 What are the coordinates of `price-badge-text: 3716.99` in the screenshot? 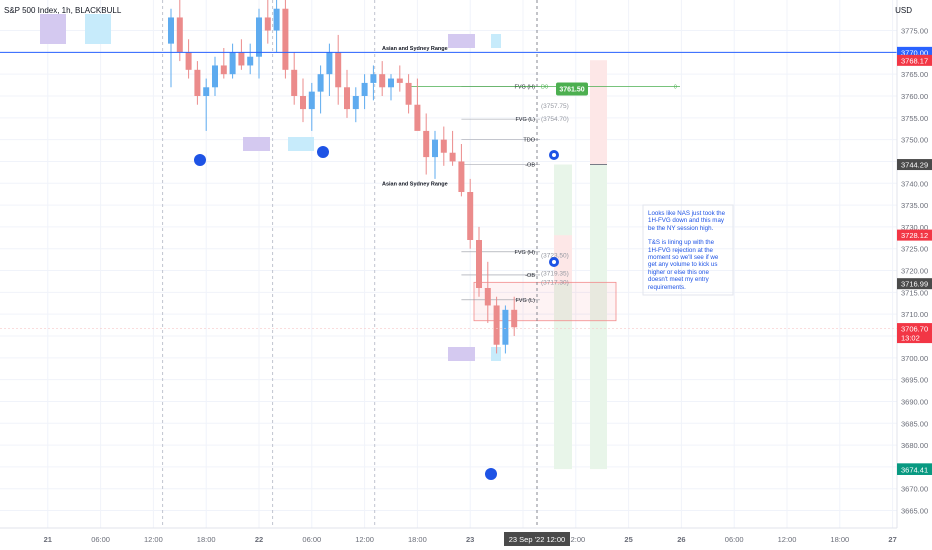 It's located at (914, 284).